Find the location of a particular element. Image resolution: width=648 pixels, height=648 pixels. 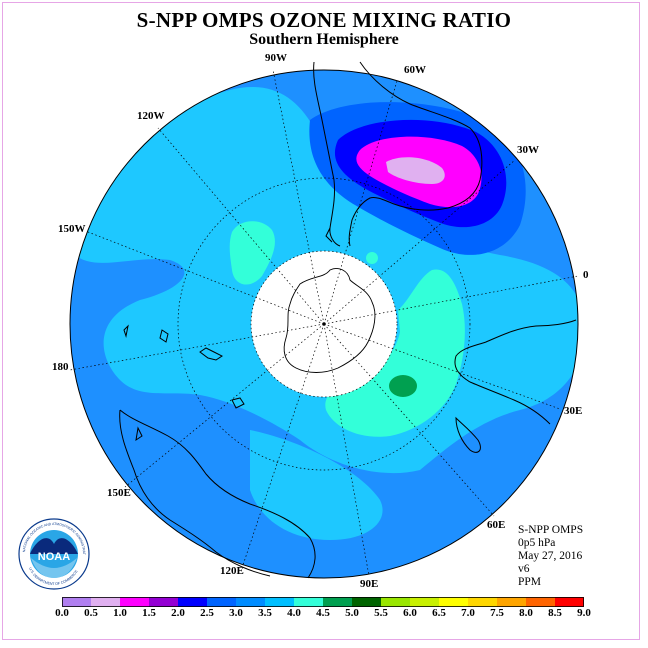

lon-label-30w: 30W is located at coordinates (528, 150).